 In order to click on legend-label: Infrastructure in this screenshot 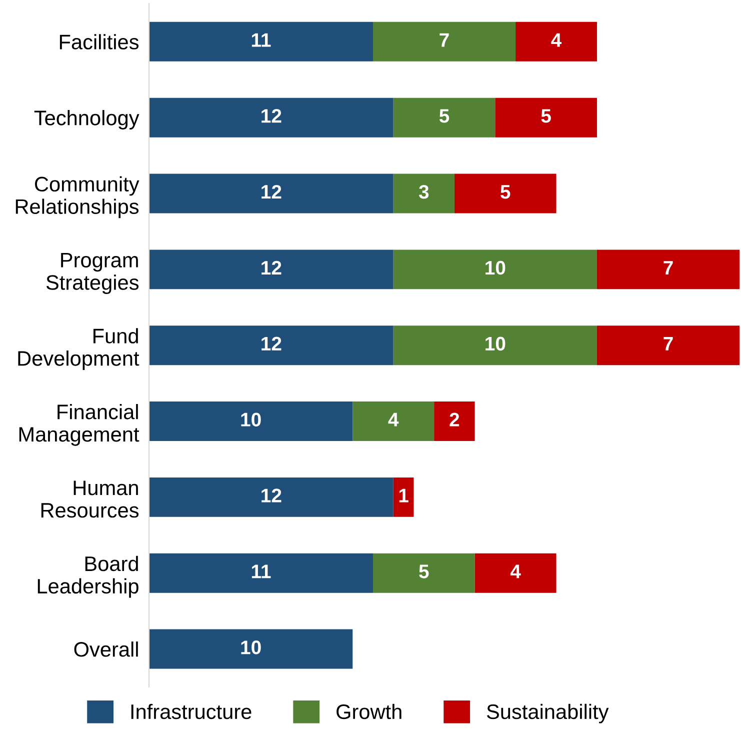, I will do `click(191, 712)`.